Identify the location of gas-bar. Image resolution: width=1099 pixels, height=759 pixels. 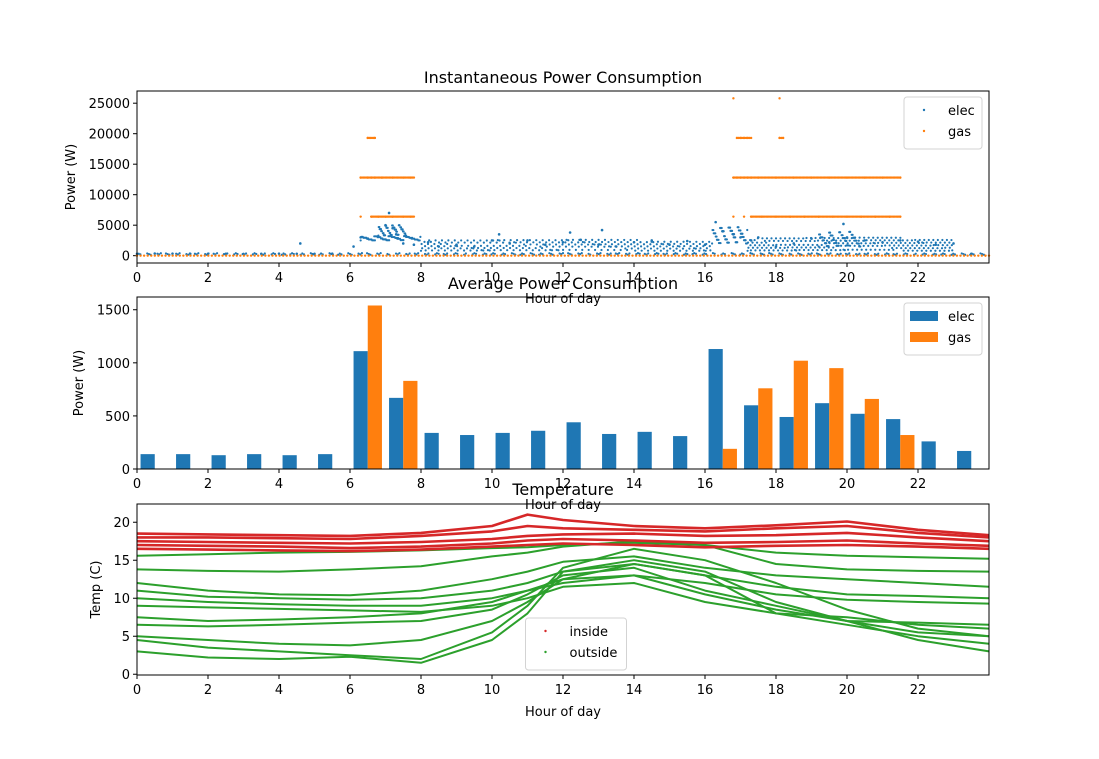
(907, 452).